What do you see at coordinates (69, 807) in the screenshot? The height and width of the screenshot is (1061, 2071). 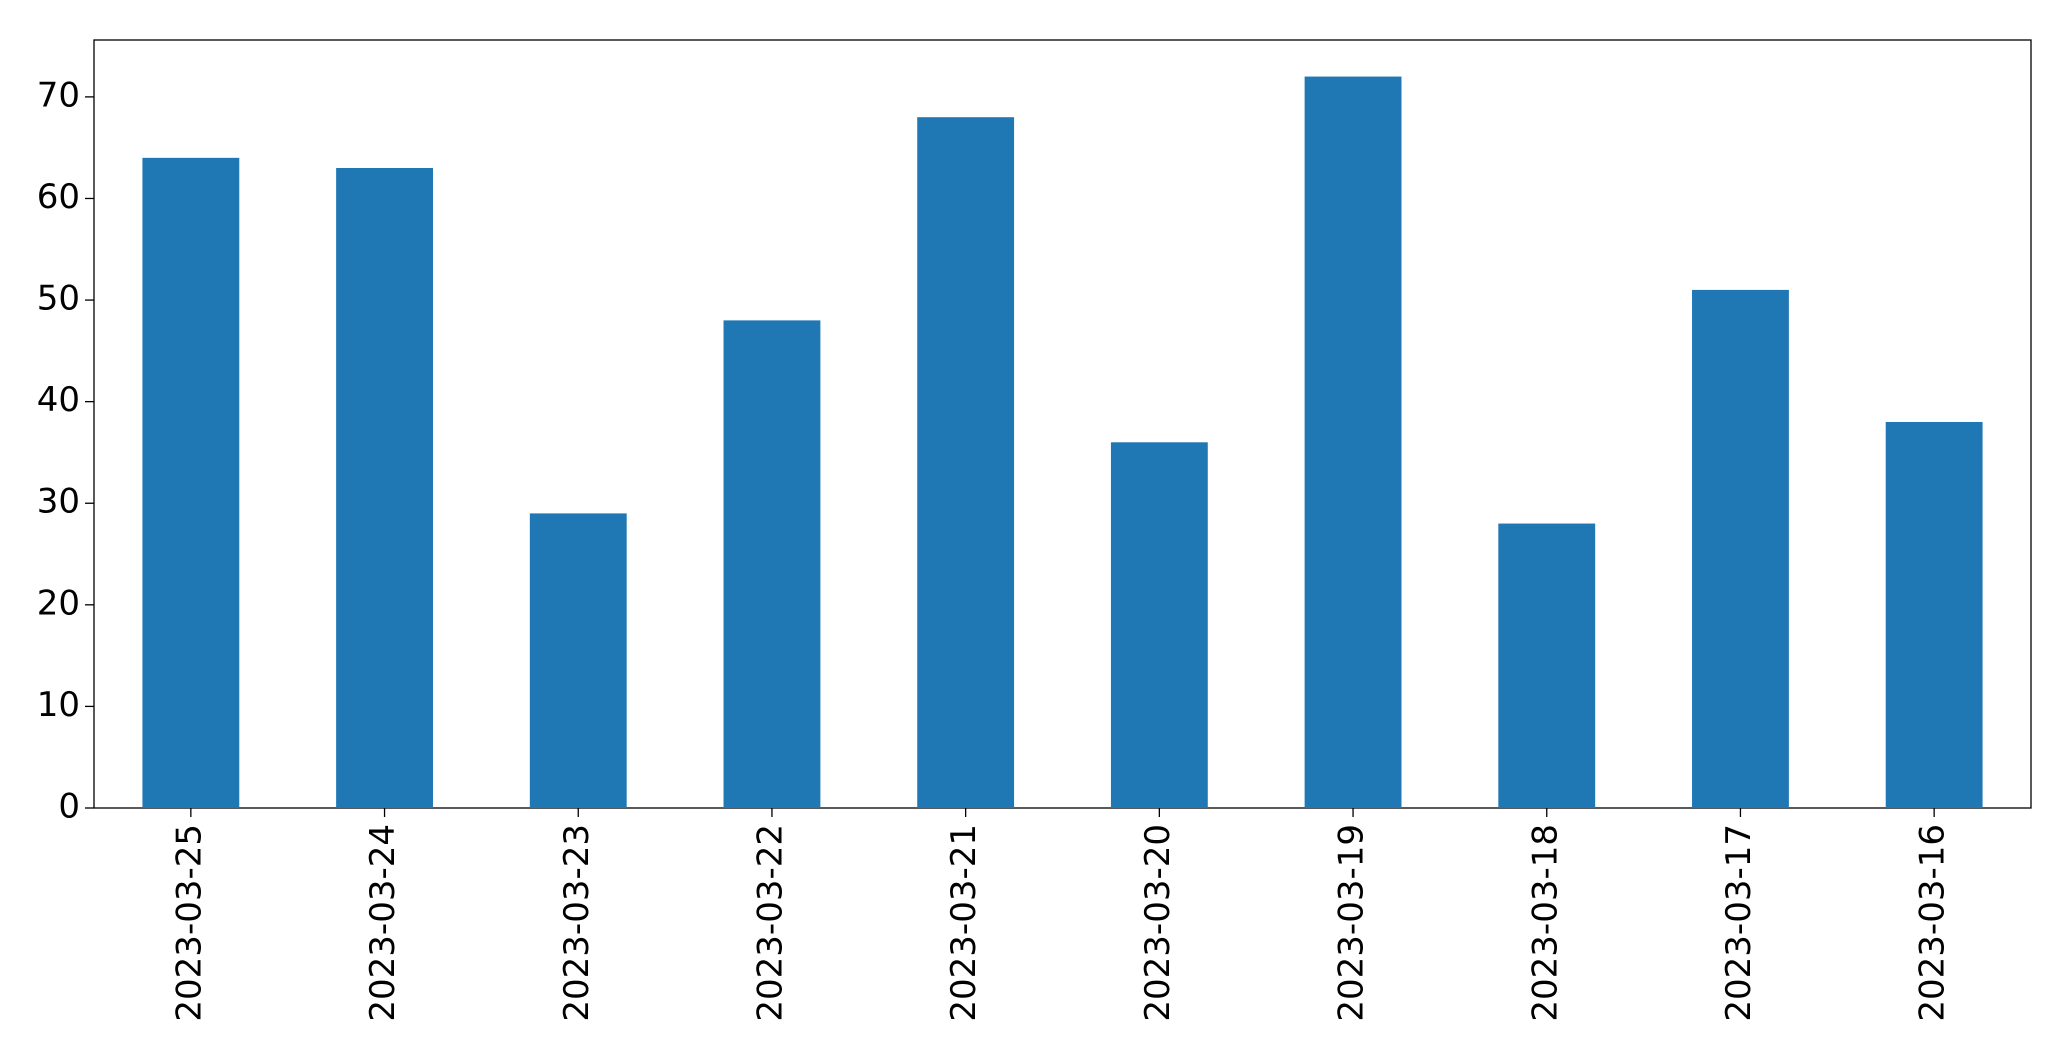 I see `y-tick-label: 0` at bounding box center [69, 807].